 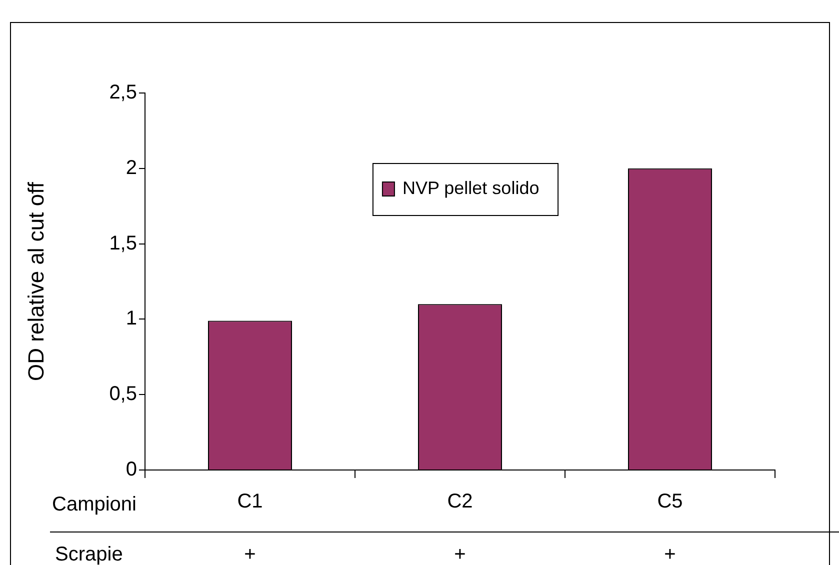 I want to click on text: Scrapie, so click(x=89, y=554).